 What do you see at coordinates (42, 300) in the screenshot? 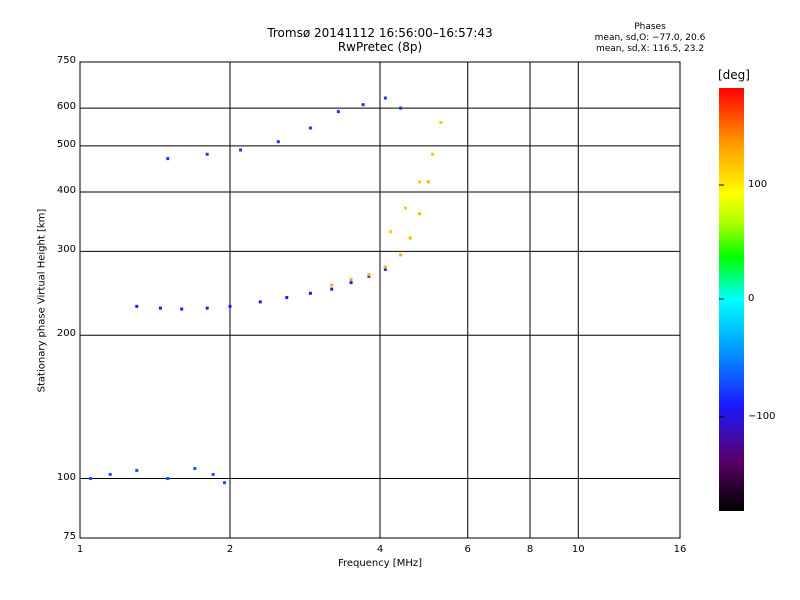
I see `y-axis-label: Stationary phase Virtual Height [km]` at bounding box center [42, 300].